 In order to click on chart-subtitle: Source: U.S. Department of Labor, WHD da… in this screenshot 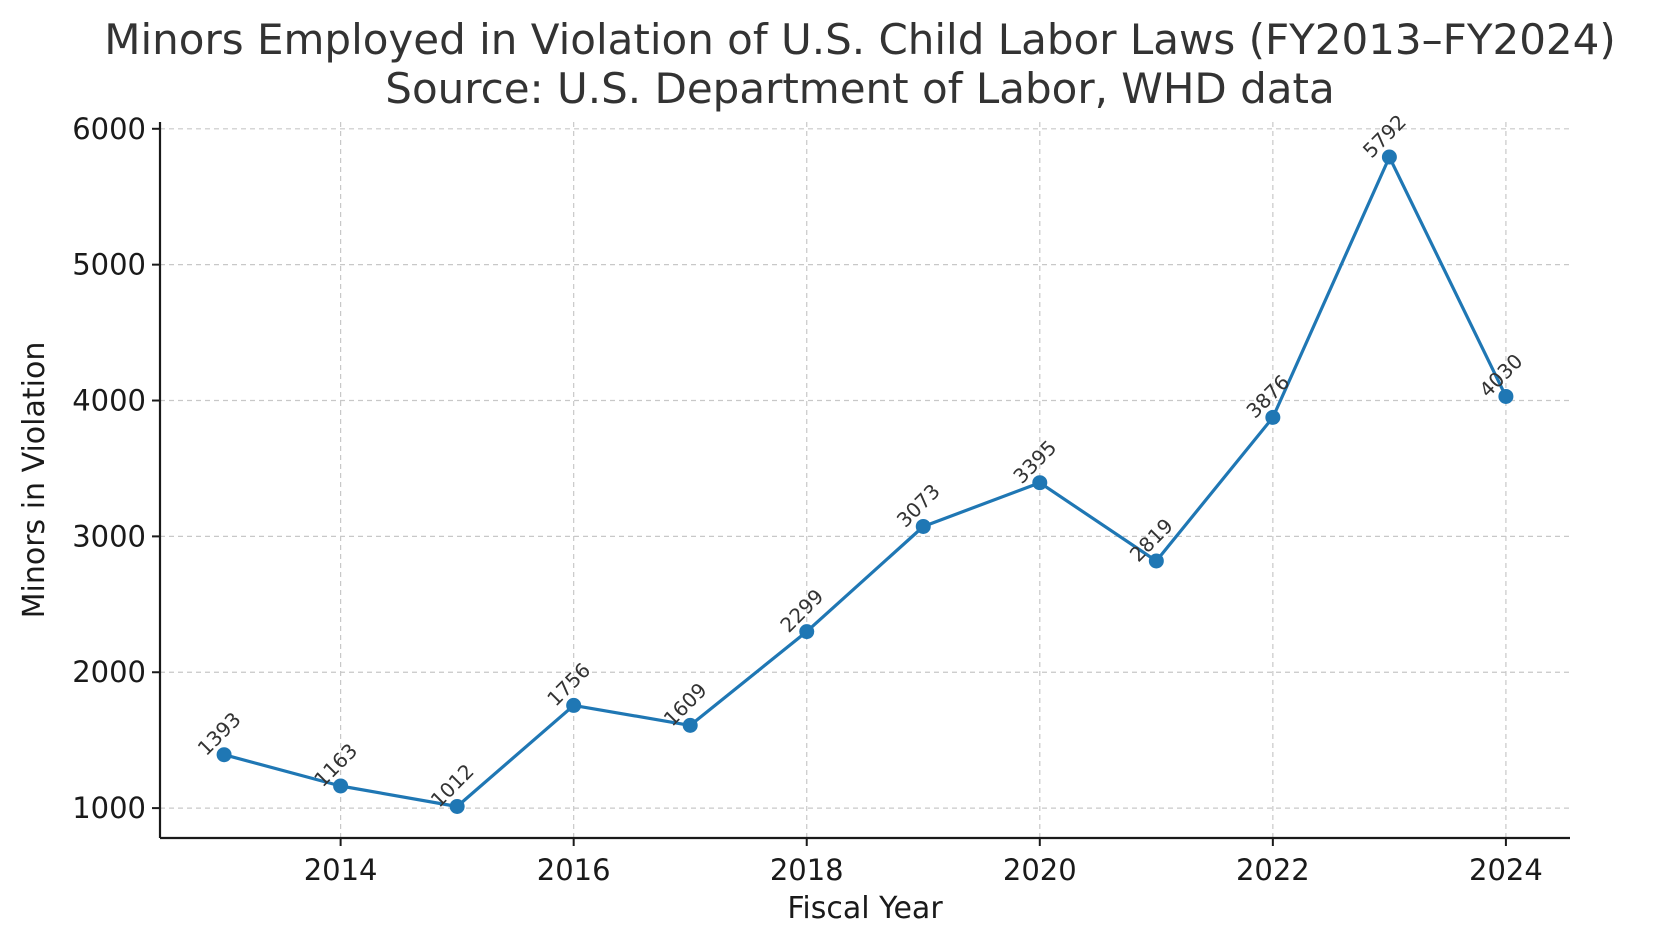, I will do `click(859, 88)`.